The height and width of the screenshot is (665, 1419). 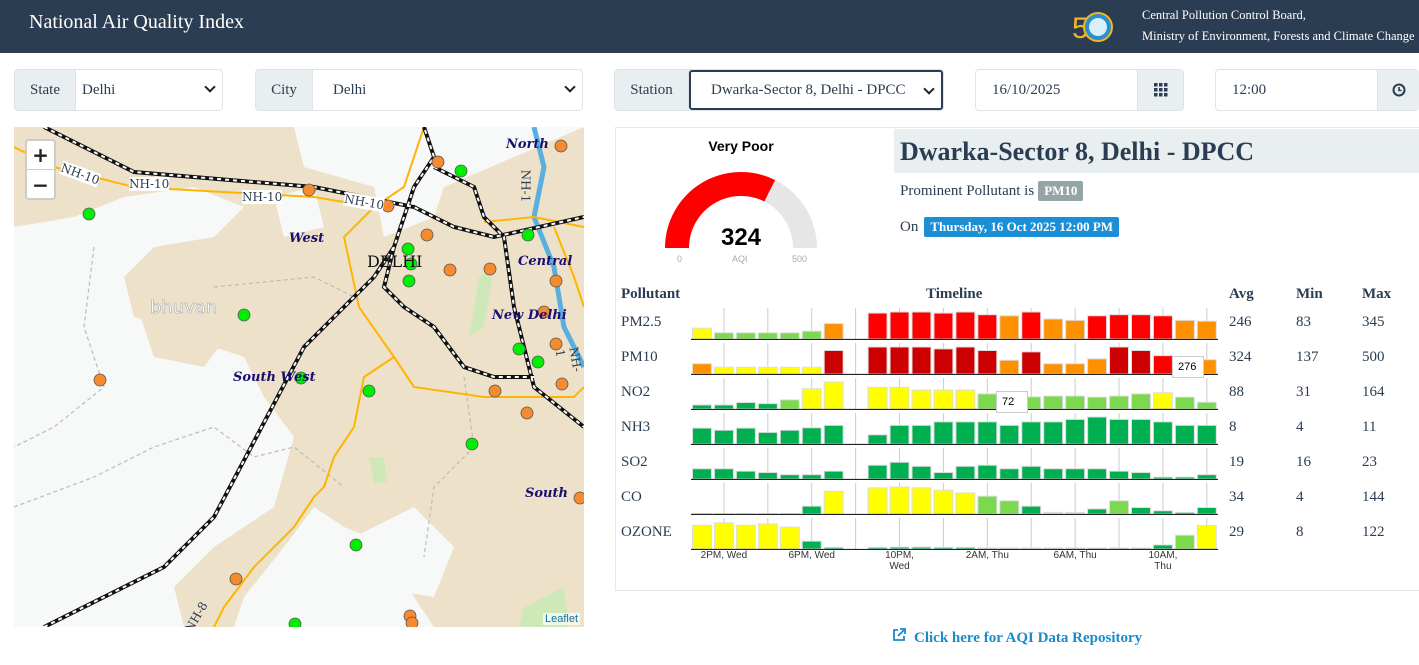 I want to click on date-input: 16/10/2025, so click(x=1026, y=89).